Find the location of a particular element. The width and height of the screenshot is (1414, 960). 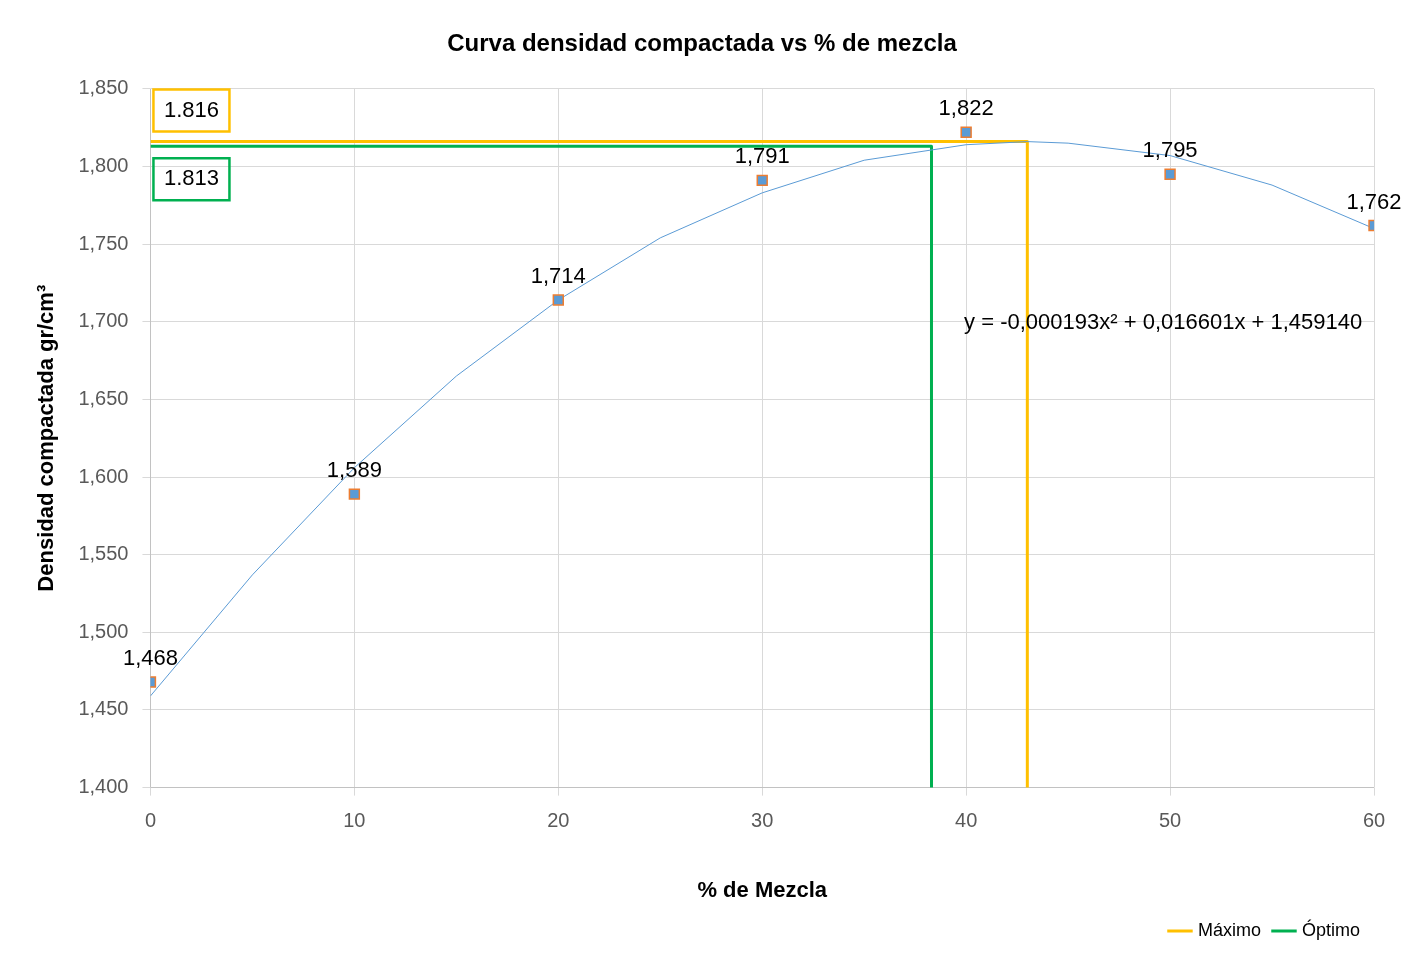

legend-label: Óptimo is located at coordinates (1331, 929).